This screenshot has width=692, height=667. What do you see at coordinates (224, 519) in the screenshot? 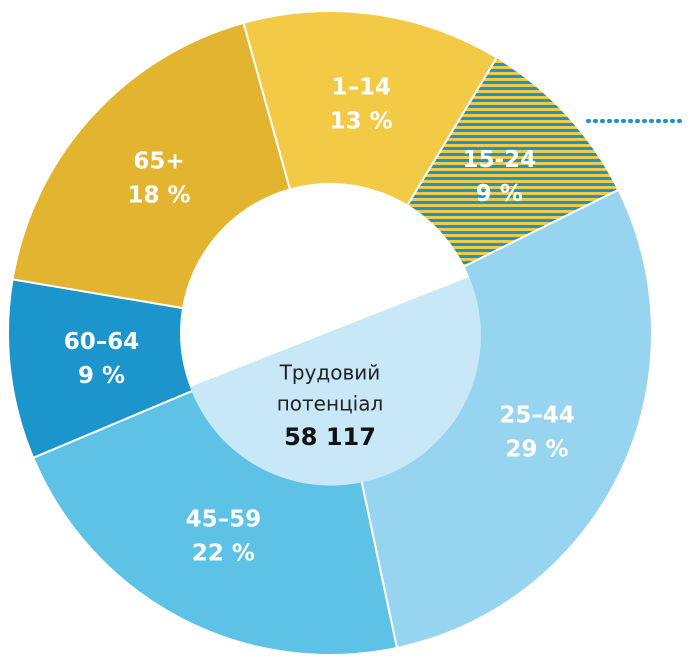
I see `segment-name: 45–59` at bounding box center [224, 519].